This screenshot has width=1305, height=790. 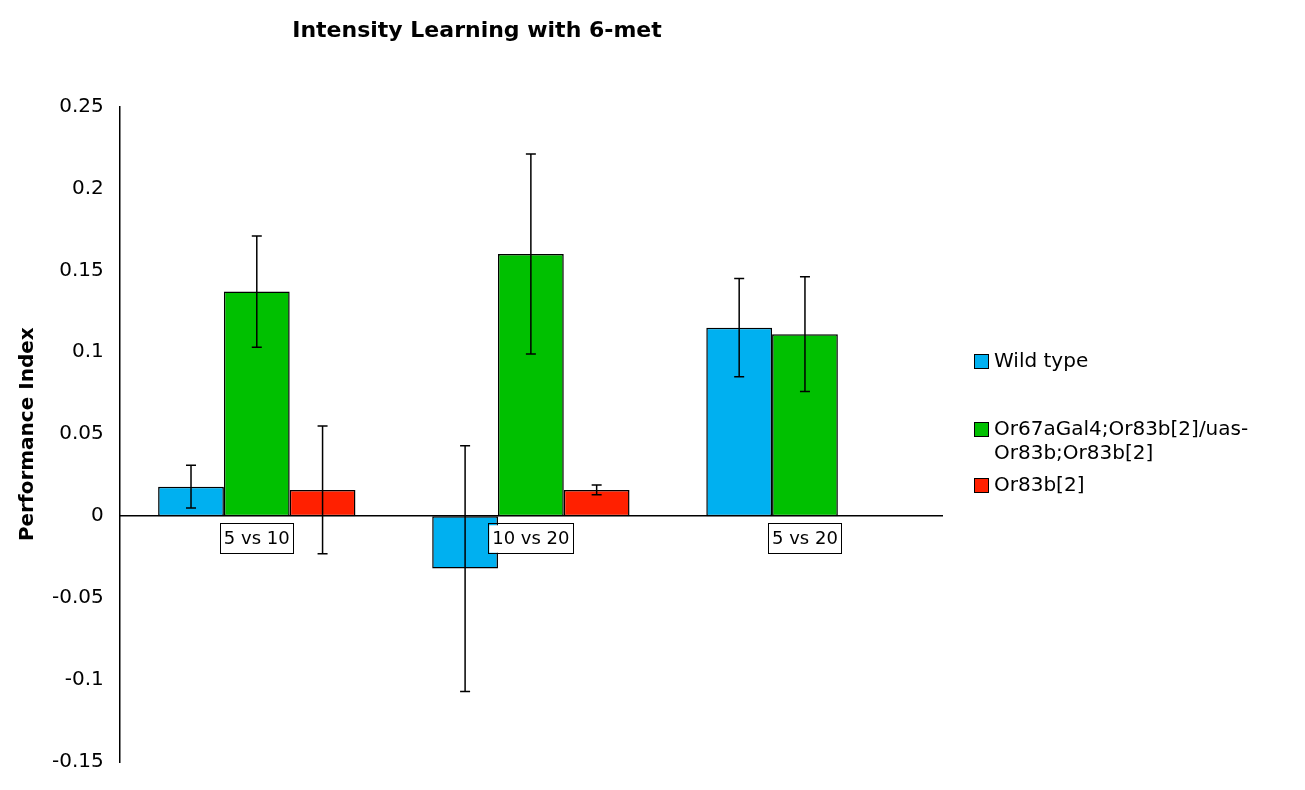 What do you see at coordinates (256, 537) in the screenshot?
I see `x-tick-label: 5 vs 10` at bounding box center [256, 537].